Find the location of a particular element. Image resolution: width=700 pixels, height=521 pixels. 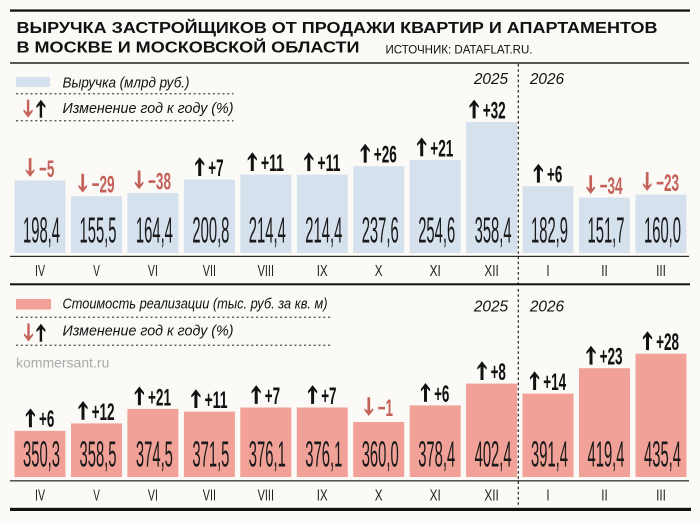

svg-text: 237,6 is located at coordinates (380, 230).